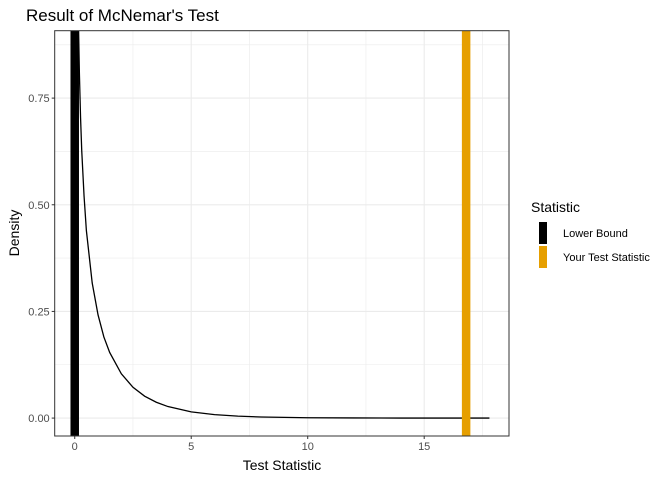 This screenshot has width=672, height=485. I want to click on legend-key-your-test-statistic, so click(543, 257).